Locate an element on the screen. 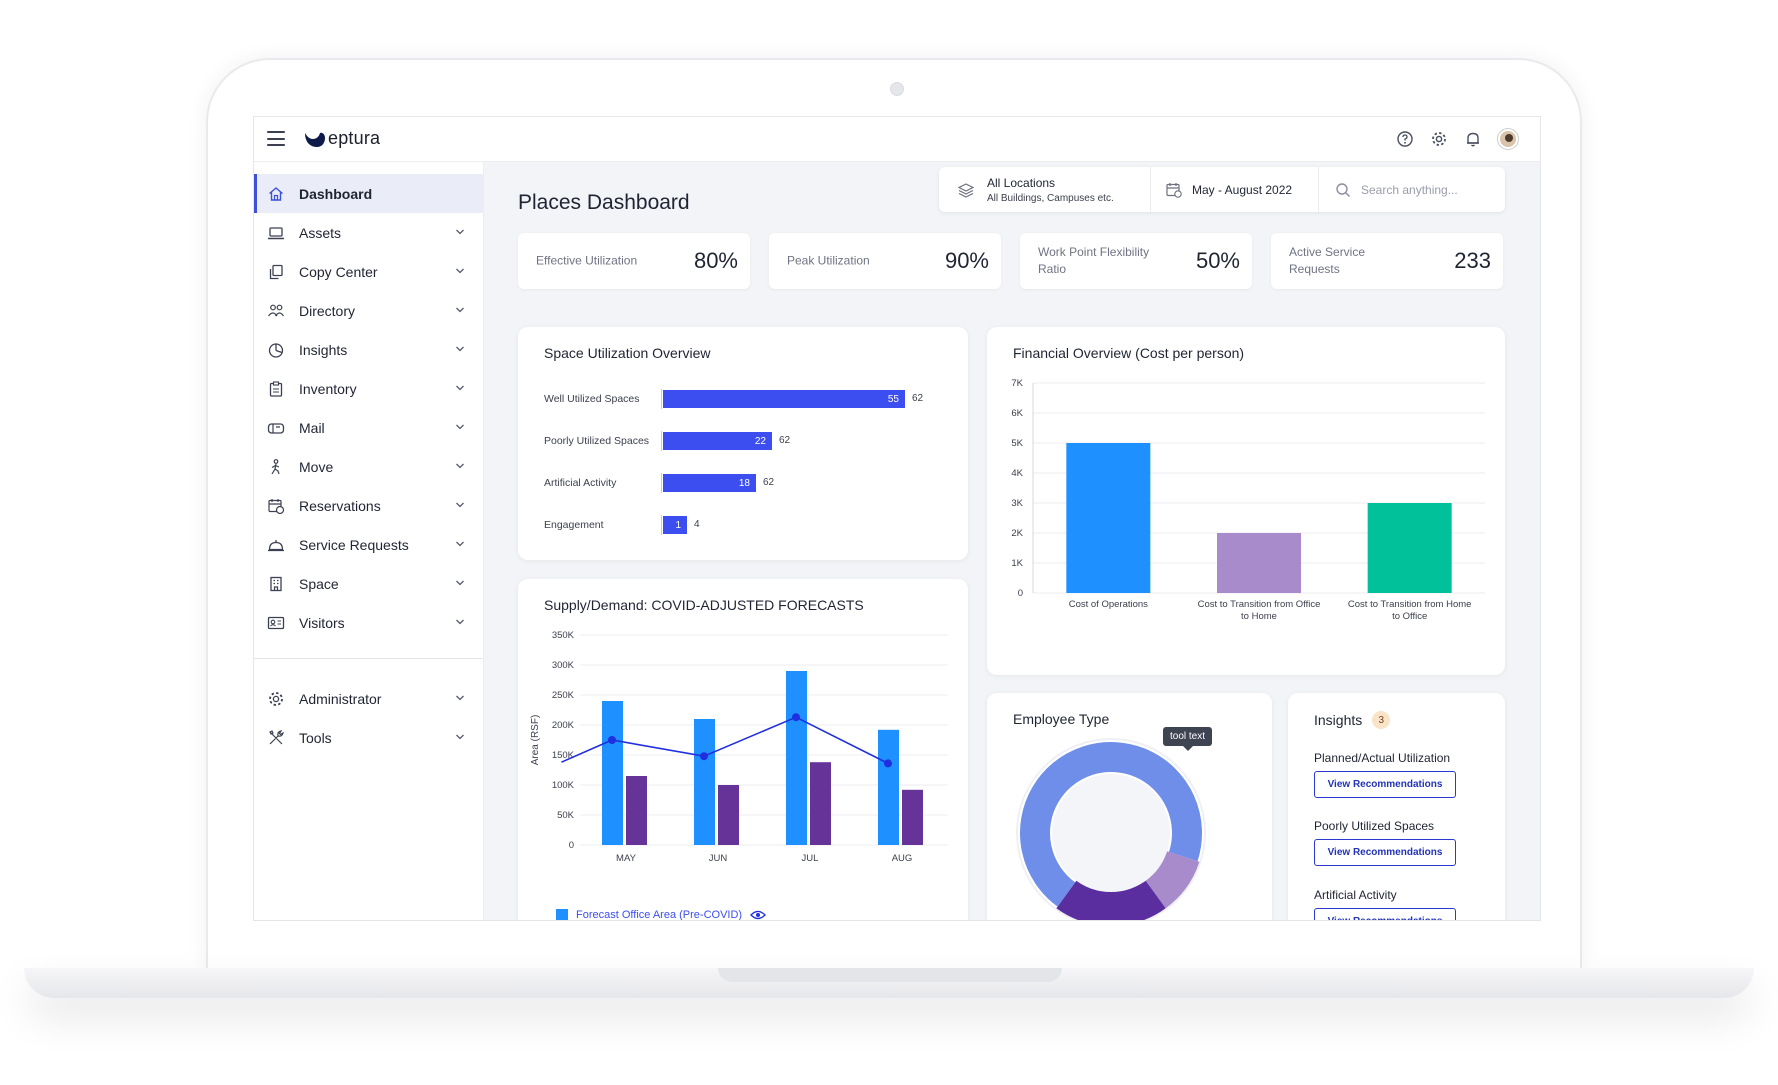  x-tick-label: MAY is located at coordinates (626, 858).